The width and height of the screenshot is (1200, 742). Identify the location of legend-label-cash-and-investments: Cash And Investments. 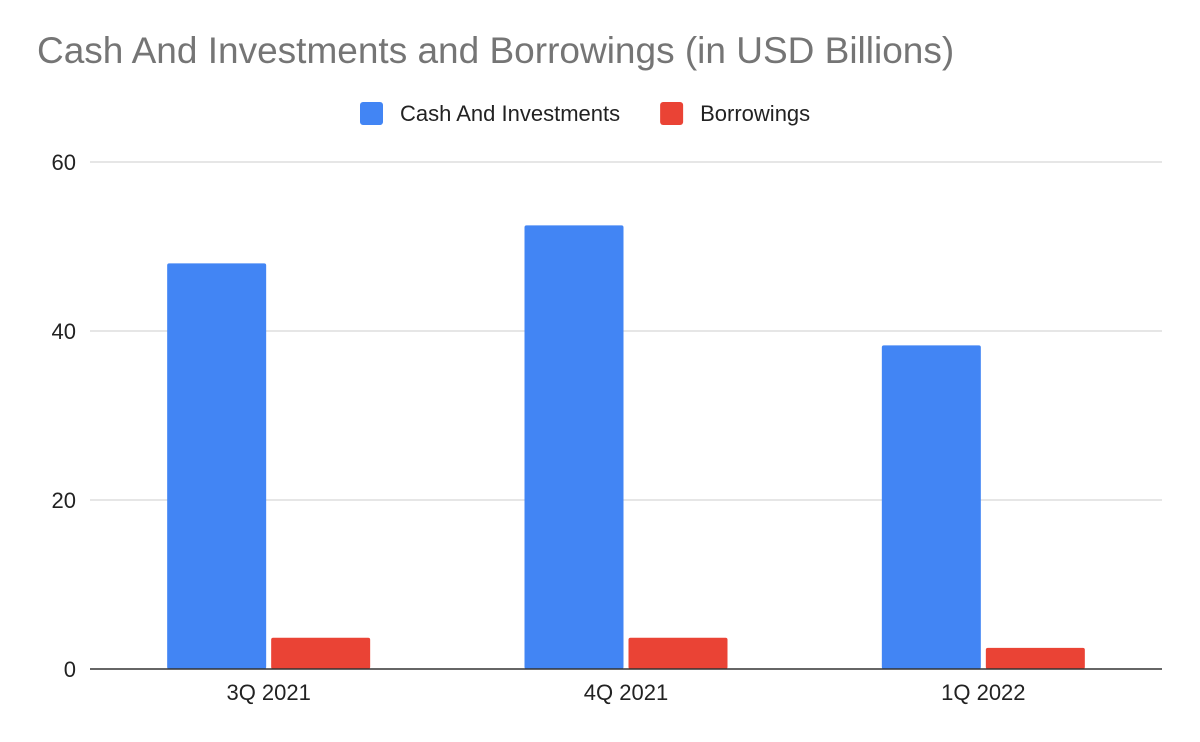
(510, 113).